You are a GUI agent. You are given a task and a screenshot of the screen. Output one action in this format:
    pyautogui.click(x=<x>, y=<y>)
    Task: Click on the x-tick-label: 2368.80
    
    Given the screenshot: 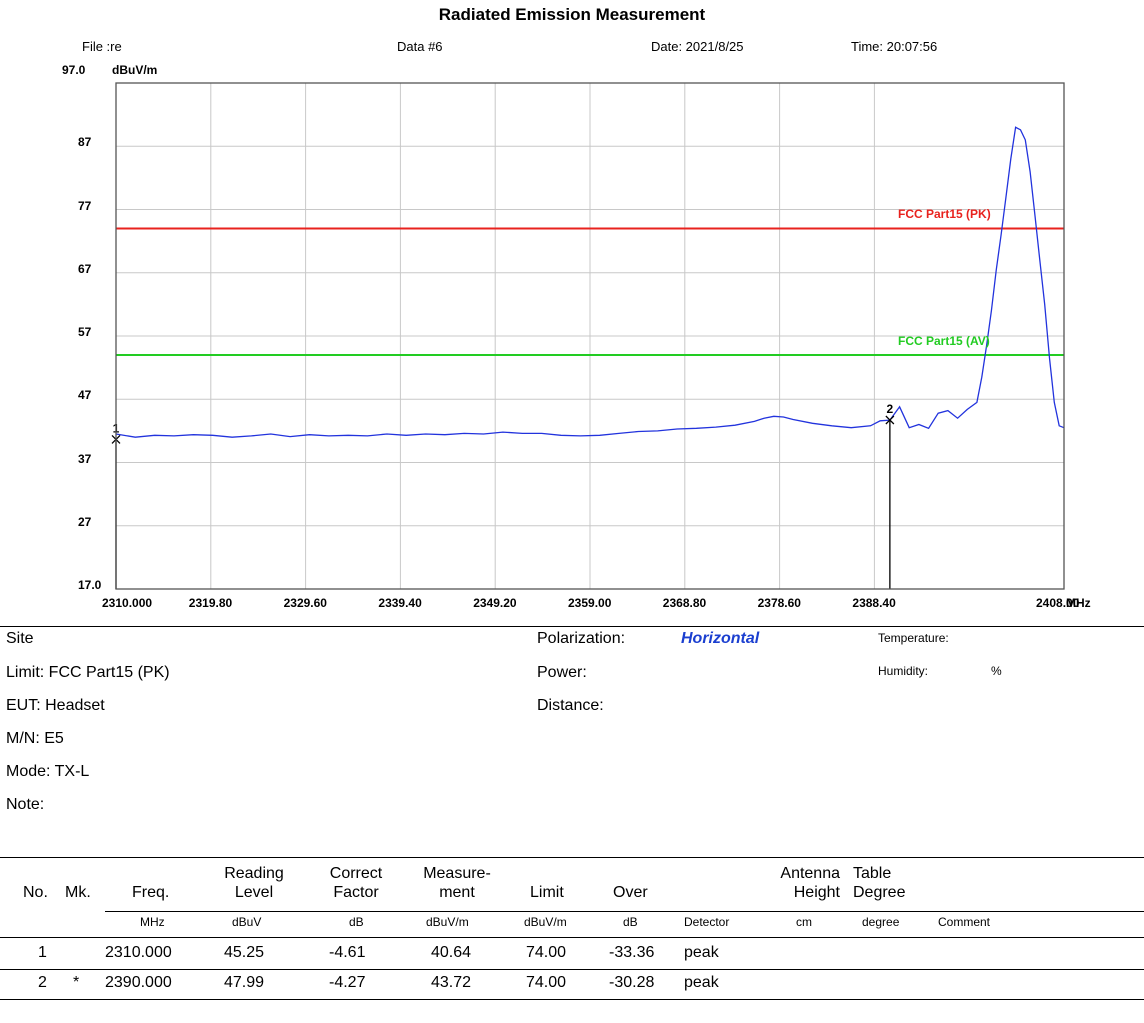 What is the action you would take?
    pyautogui.click(x=684, y=603)
    